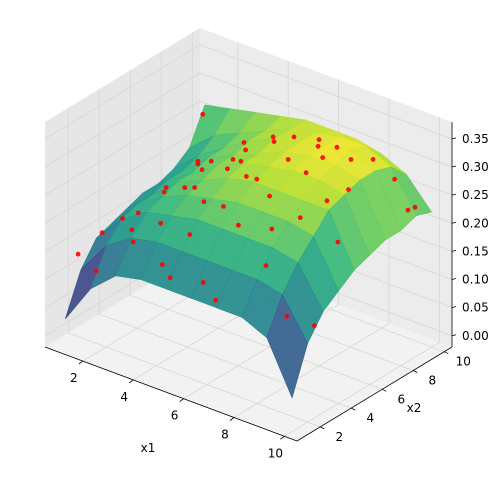  I want to click on z-tick-label: 0.15, so click(475, 251).